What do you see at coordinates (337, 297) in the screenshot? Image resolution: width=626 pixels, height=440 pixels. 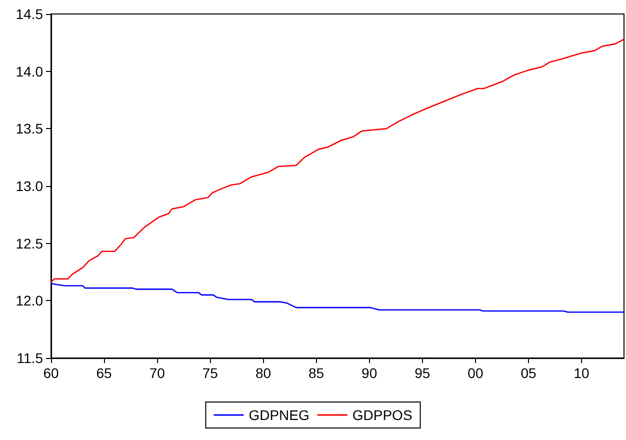 I see `line-series` at bounding box center [337, 297].